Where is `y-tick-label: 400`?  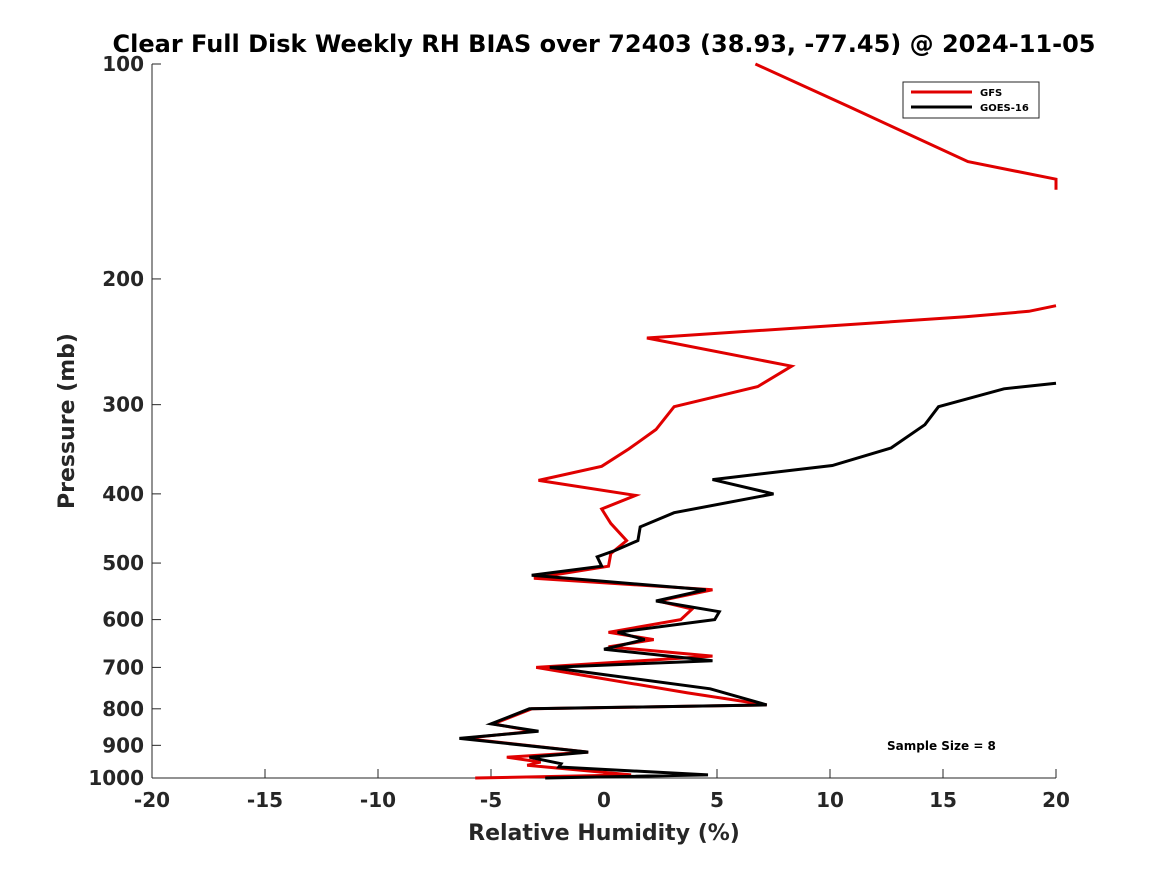
y-tick-label: 400 is located at coordinates (123, 494).